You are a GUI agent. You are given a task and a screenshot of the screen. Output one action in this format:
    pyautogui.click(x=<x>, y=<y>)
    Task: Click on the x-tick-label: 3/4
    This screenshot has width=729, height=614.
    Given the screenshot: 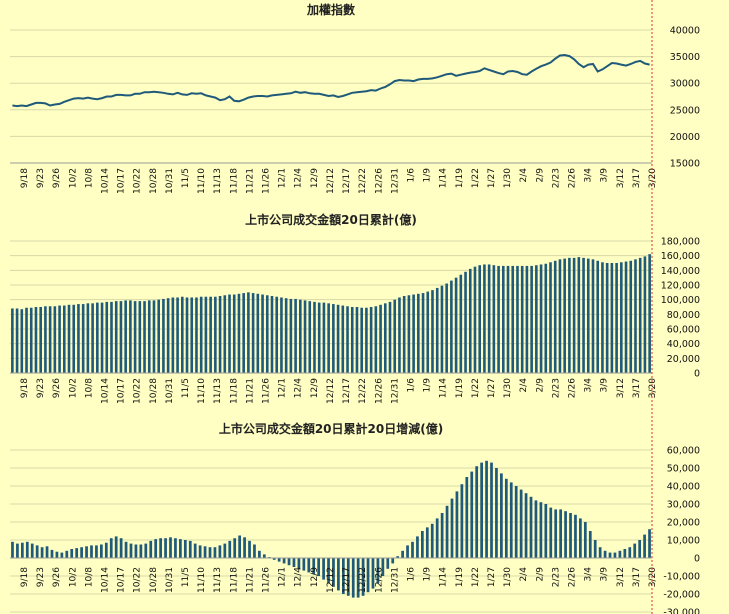 What is the action you would take?
    pyautogui.click(x=589, y=574)
    